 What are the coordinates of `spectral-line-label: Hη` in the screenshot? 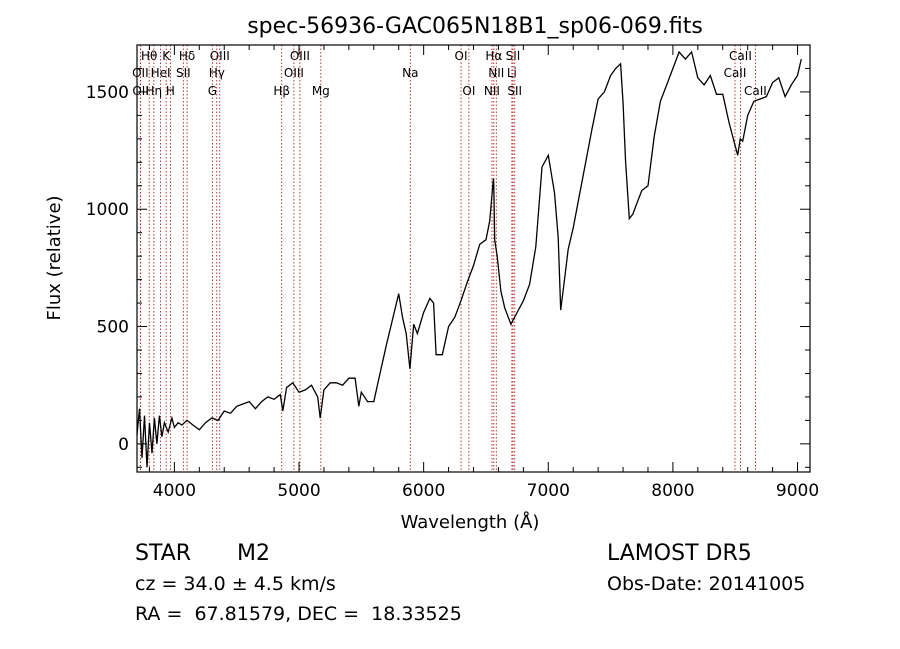 It's located at (154, 91).